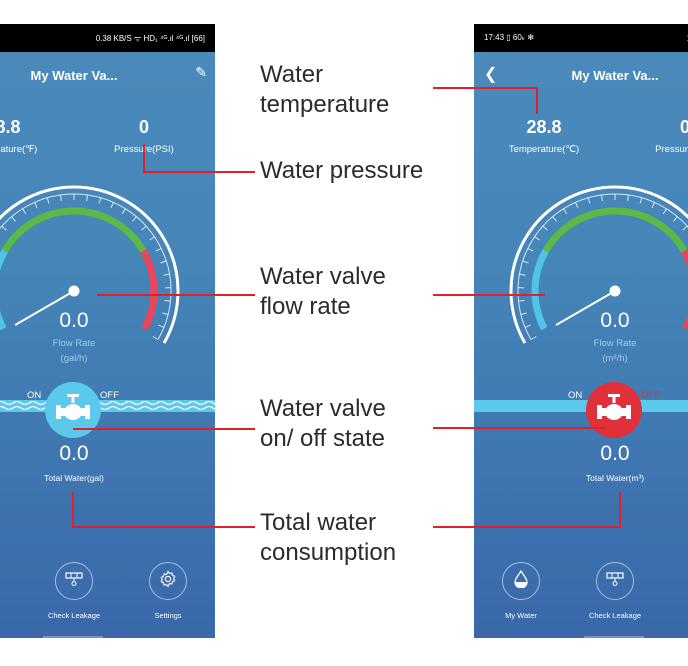  I want to click on temperature-label: Temperature(℉), so click(19, 149).